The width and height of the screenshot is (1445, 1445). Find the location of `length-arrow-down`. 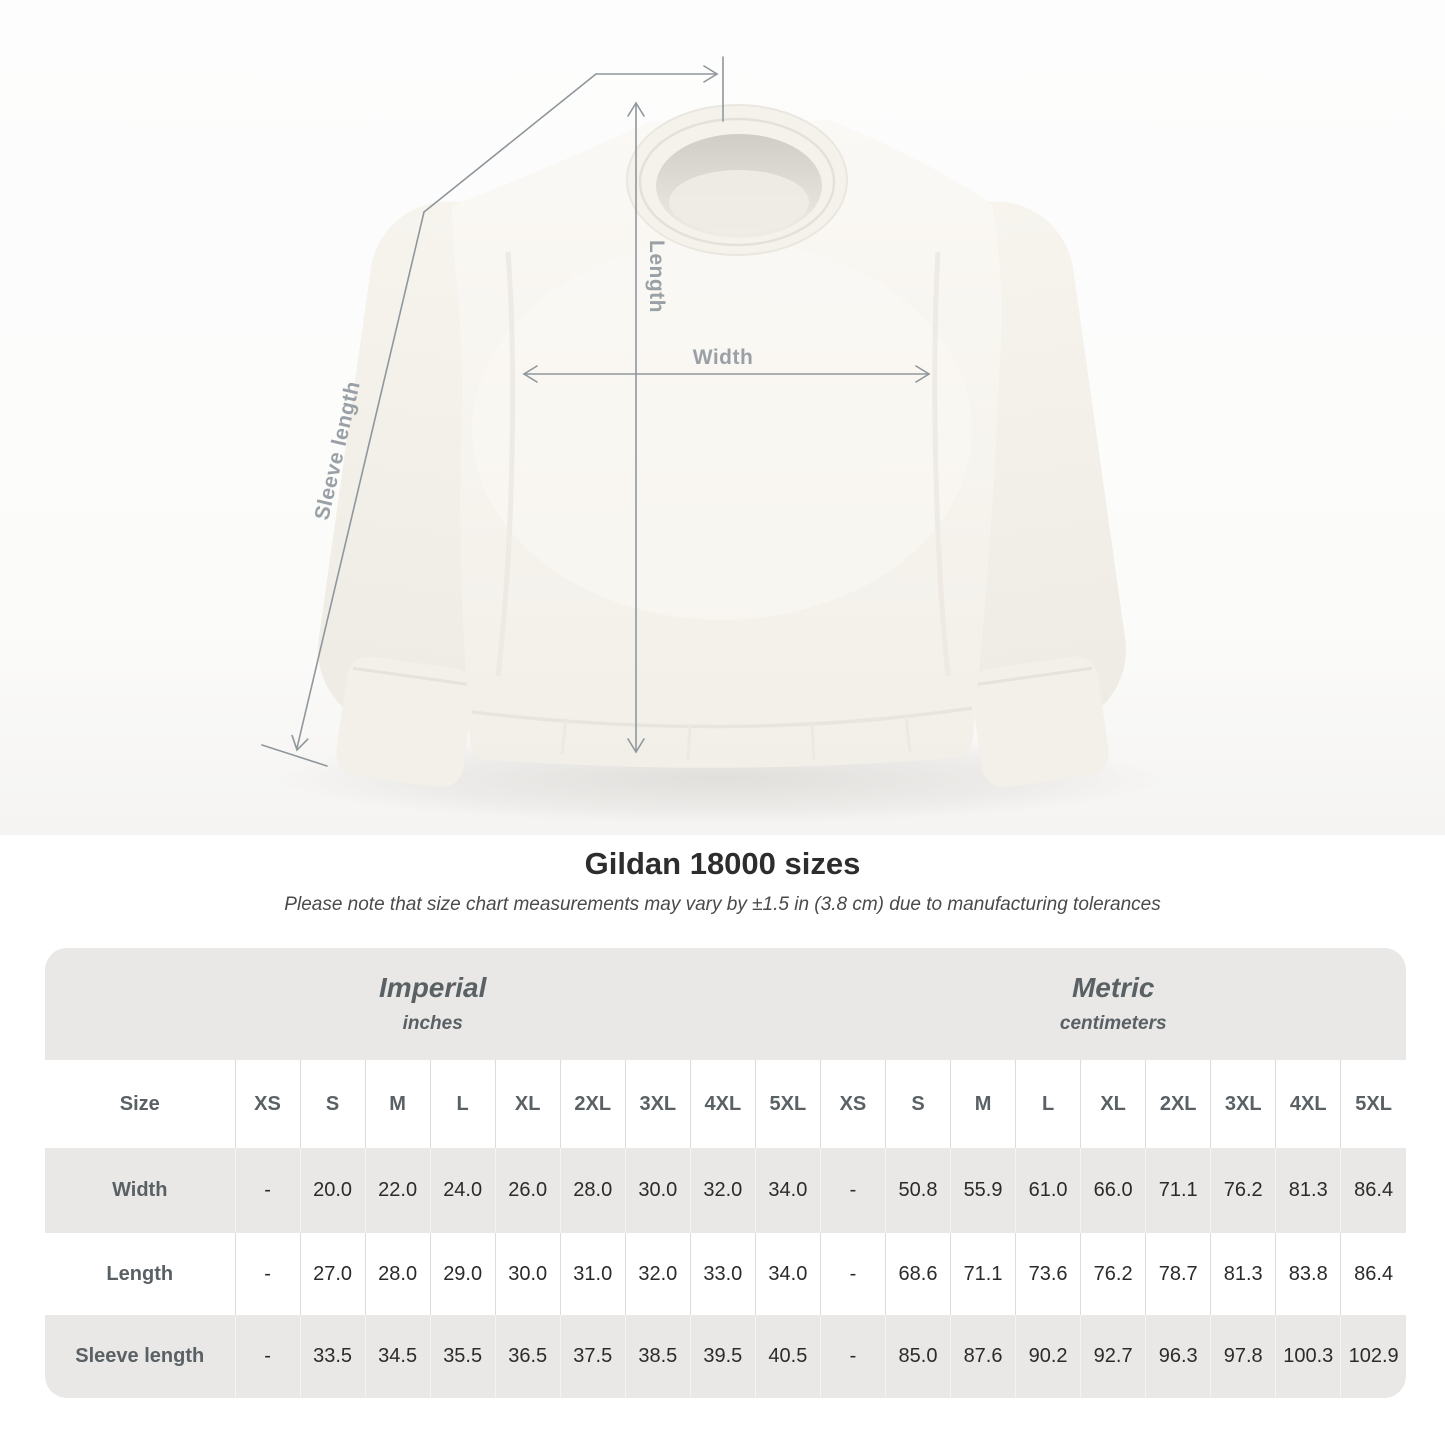

length-arrow-down is located at coordinates (636, 746).